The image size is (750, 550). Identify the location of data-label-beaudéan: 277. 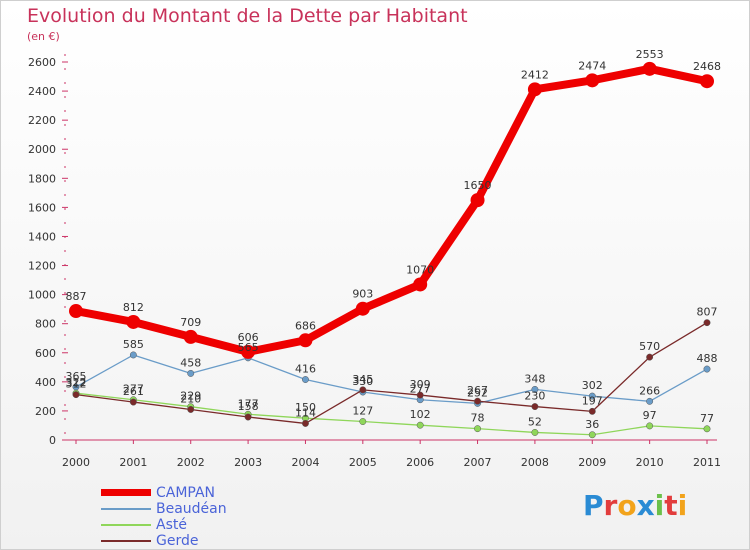
(420, 389).